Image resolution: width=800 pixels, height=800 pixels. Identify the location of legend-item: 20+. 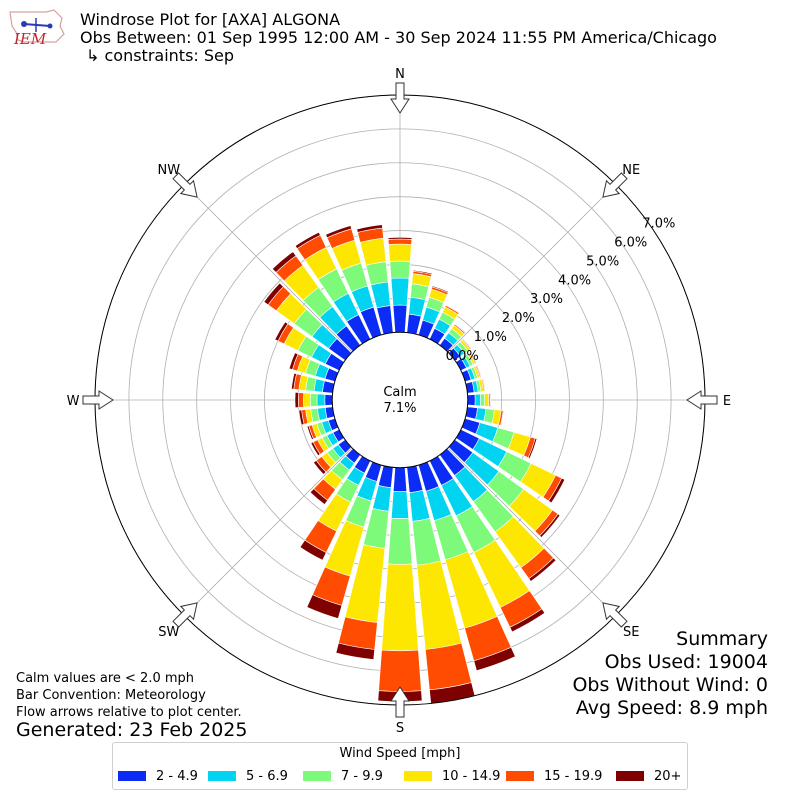
(648, 776).